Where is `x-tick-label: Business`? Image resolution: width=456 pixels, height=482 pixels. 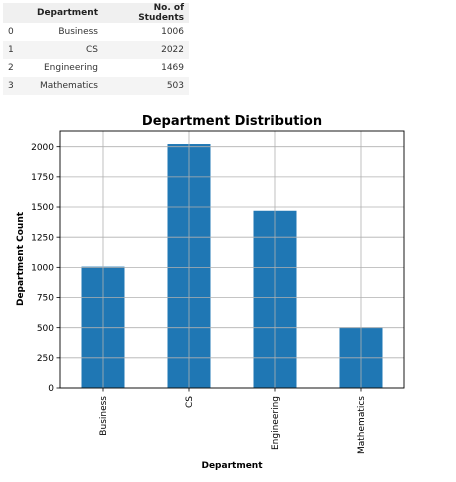
x-tick-label: Business is located at coordinates (104, 416).